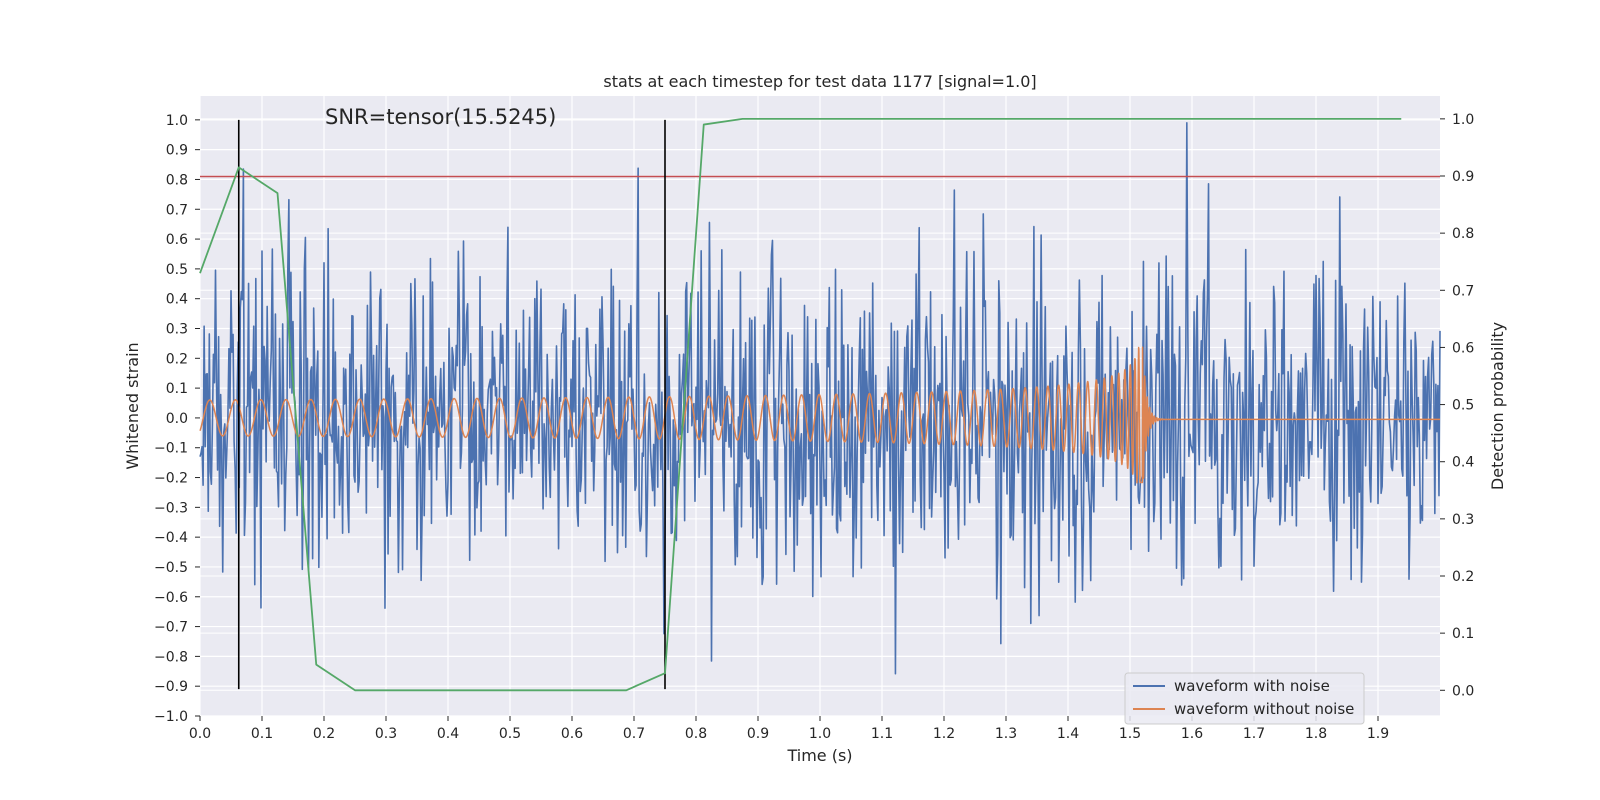  Describe the element at coordinates (177, 330) in the screenshot. I see `y-tick-label: 0.3` at that location.